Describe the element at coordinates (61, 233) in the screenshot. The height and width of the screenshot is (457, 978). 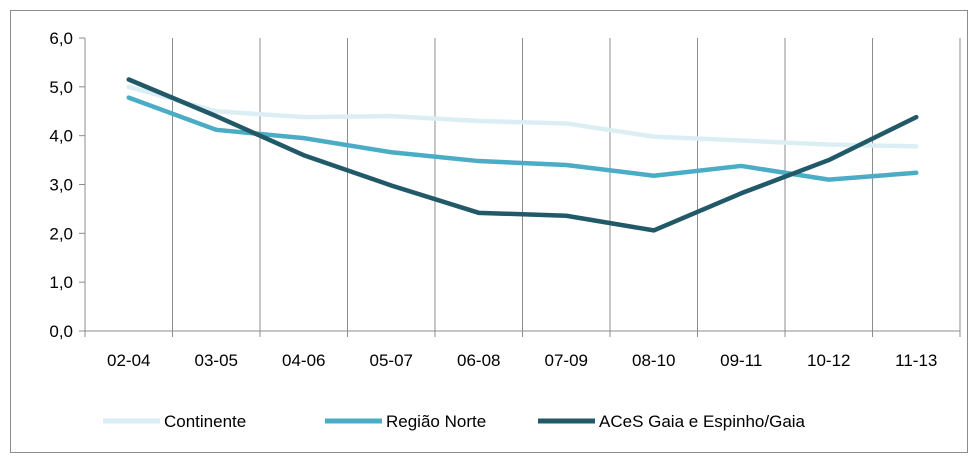
I see `y-tick-label: 2,0` at that location.